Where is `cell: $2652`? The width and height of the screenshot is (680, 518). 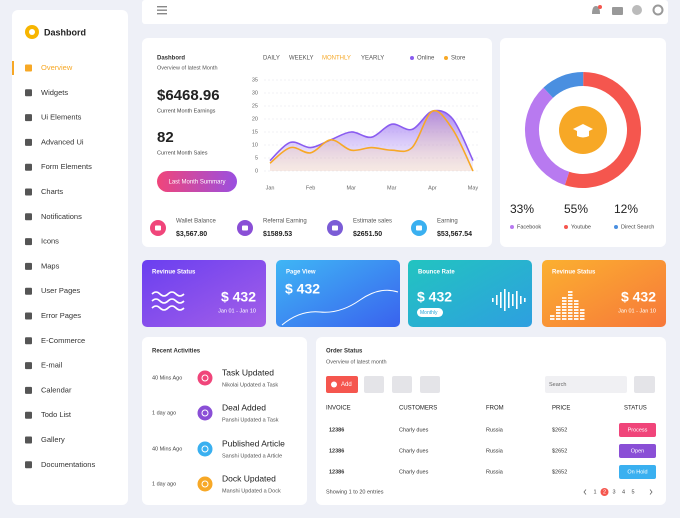 cell: $2652 is located at coordinates (559, 451).